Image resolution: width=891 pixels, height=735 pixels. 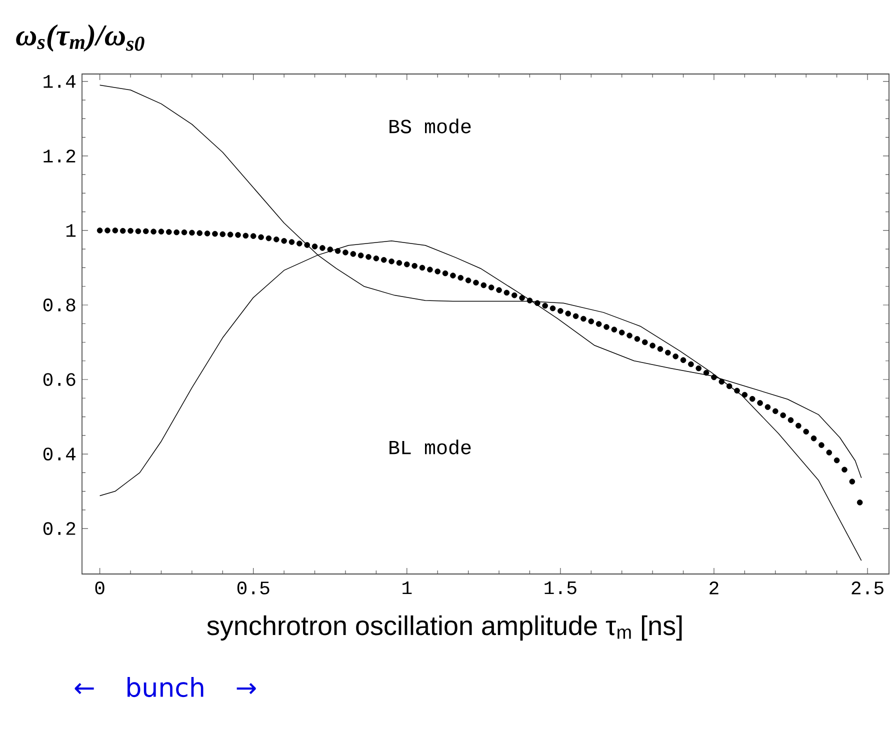 I want to click on x-tick-label: 1, so click(x=407, y=588).